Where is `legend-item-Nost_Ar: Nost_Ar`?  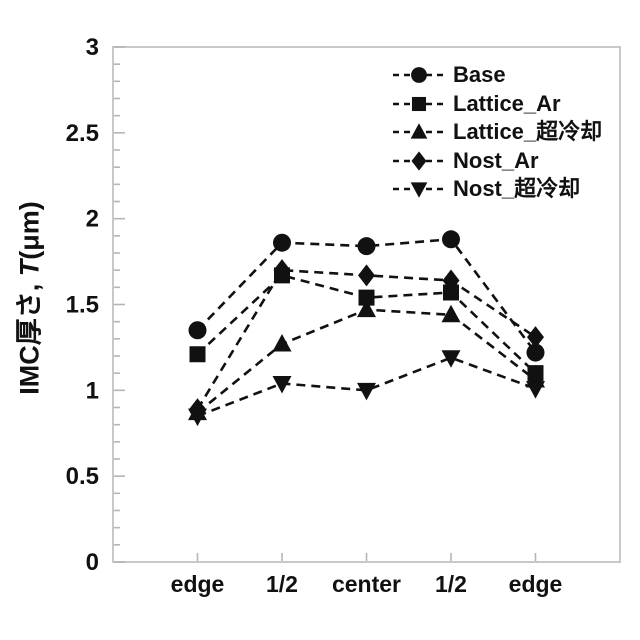
legend-item-Nost_Ar: Nost_Ar is located at coordinates (497, 161).